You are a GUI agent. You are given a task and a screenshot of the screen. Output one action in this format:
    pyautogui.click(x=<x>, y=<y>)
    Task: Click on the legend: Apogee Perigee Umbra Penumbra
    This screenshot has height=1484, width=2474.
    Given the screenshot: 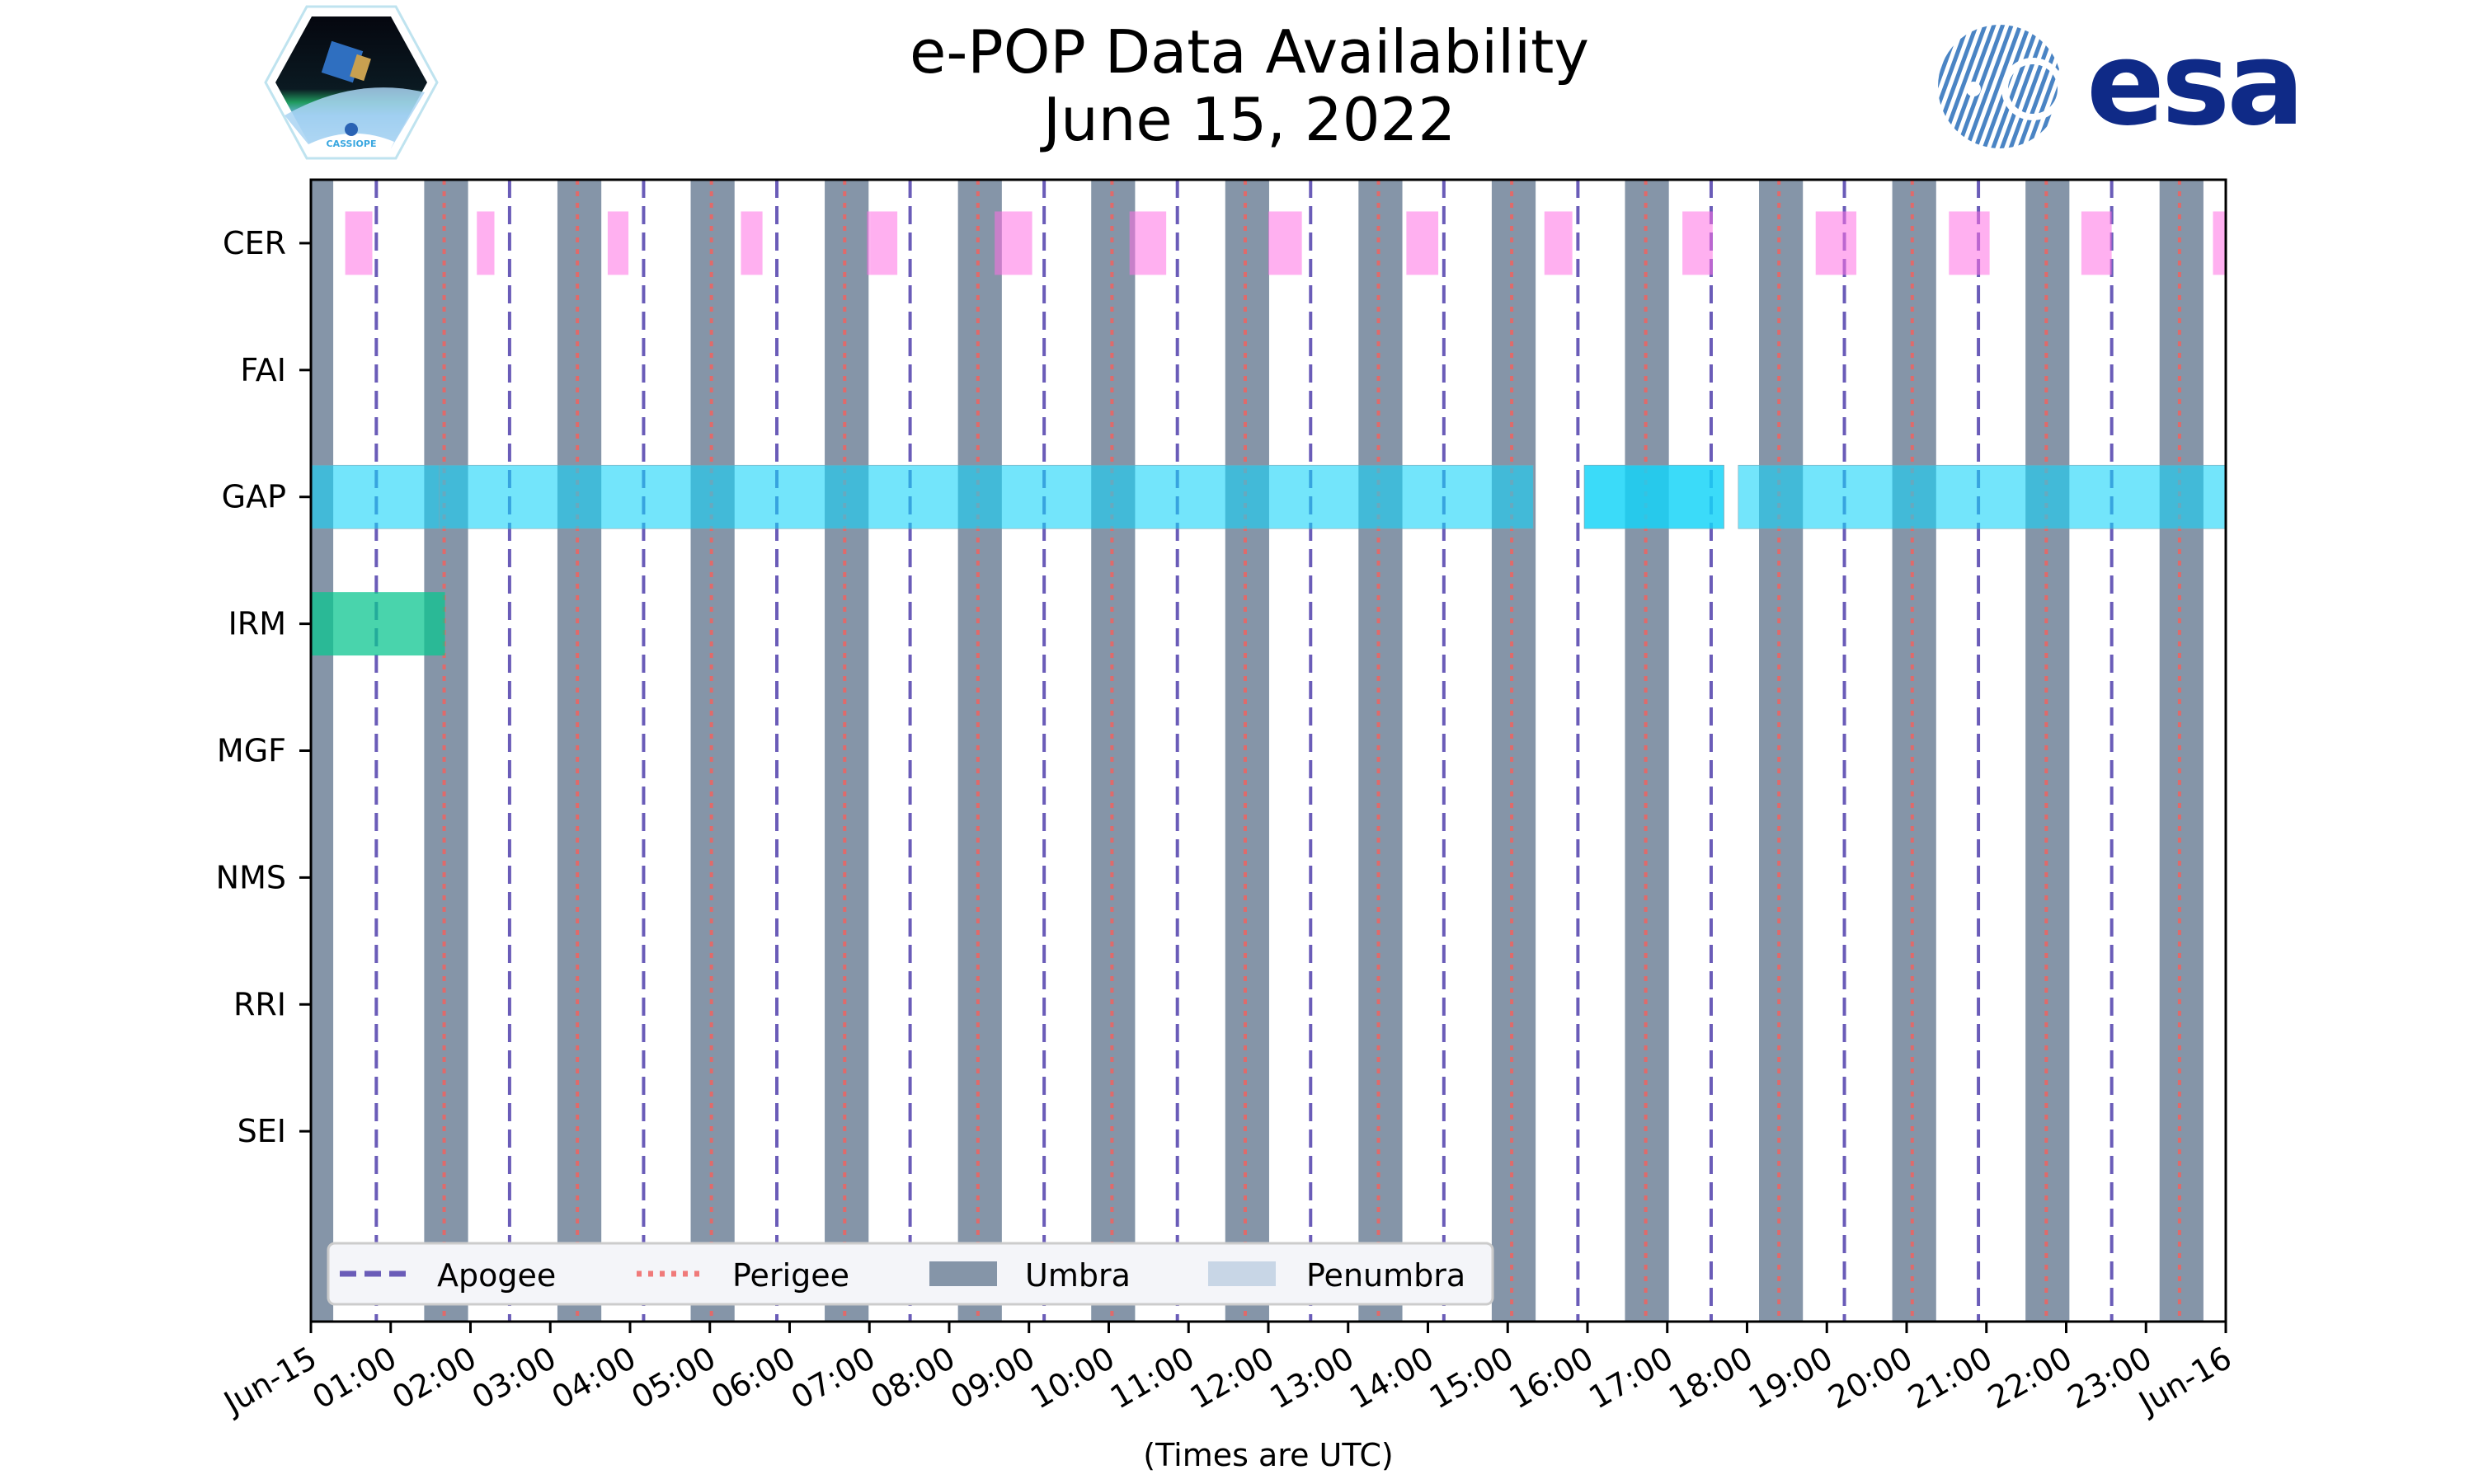 What is the action you would take?
    pyautogui.click(x=910, y=1274)
    